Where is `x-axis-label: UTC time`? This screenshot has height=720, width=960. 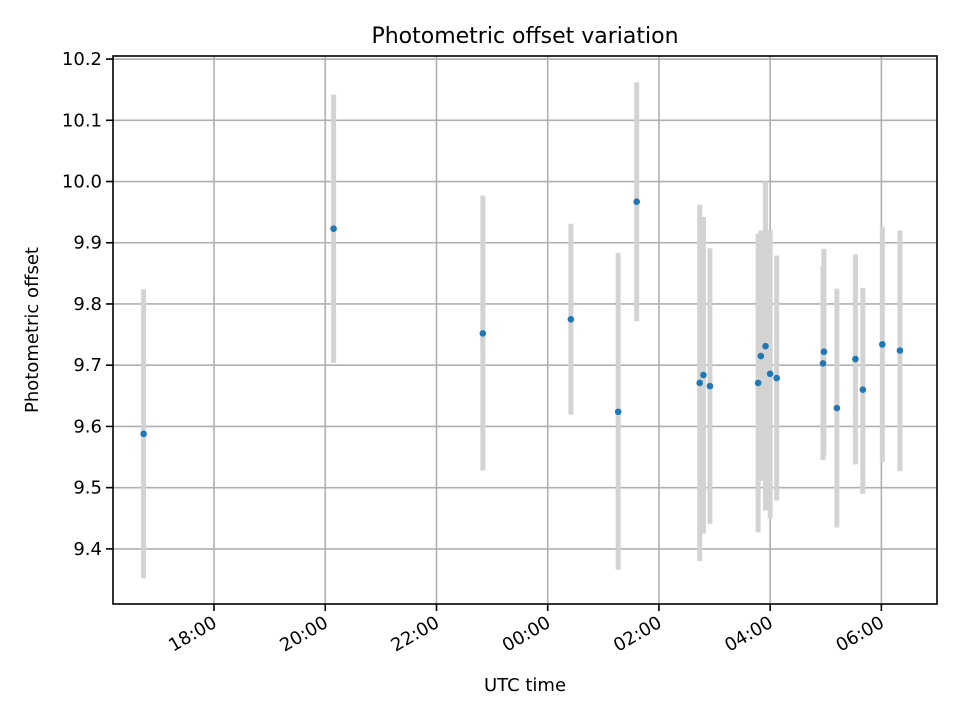 x-axis-label: UTC time is located at coordinates (525, 685).